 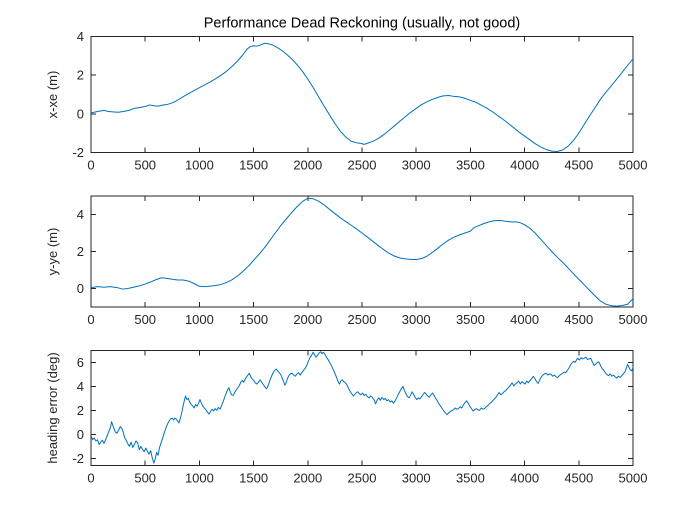 What do you see at coordinates (52, 95) in the screenshot?
I see `y-axis-label: x-xe (m)` at bounding box center [52, 95].